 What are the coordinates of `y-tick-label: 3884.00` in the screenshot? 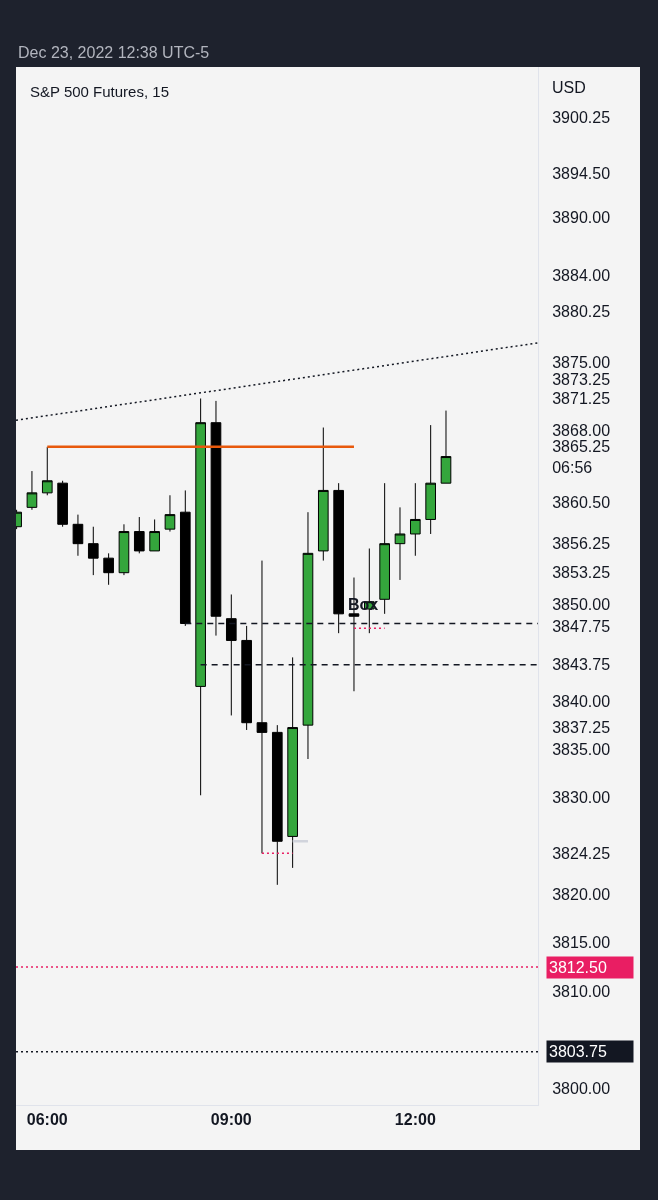 It's located at (581, 275).